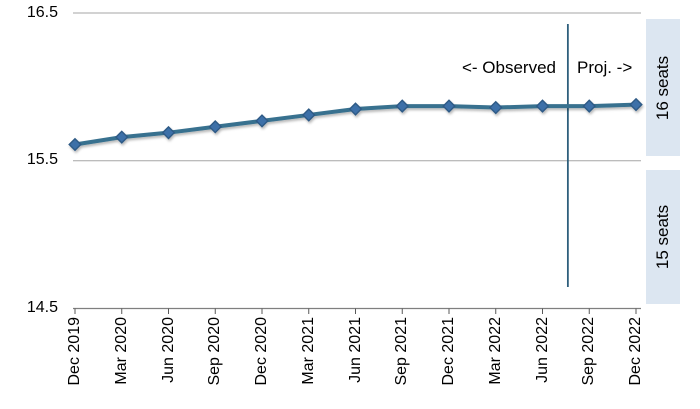 The height and width of the screenshot is (409, 700). Describe the element at coordinates (42, 160) in the screenshot. I see `y-axis-tick-label: 15.5` at that location.